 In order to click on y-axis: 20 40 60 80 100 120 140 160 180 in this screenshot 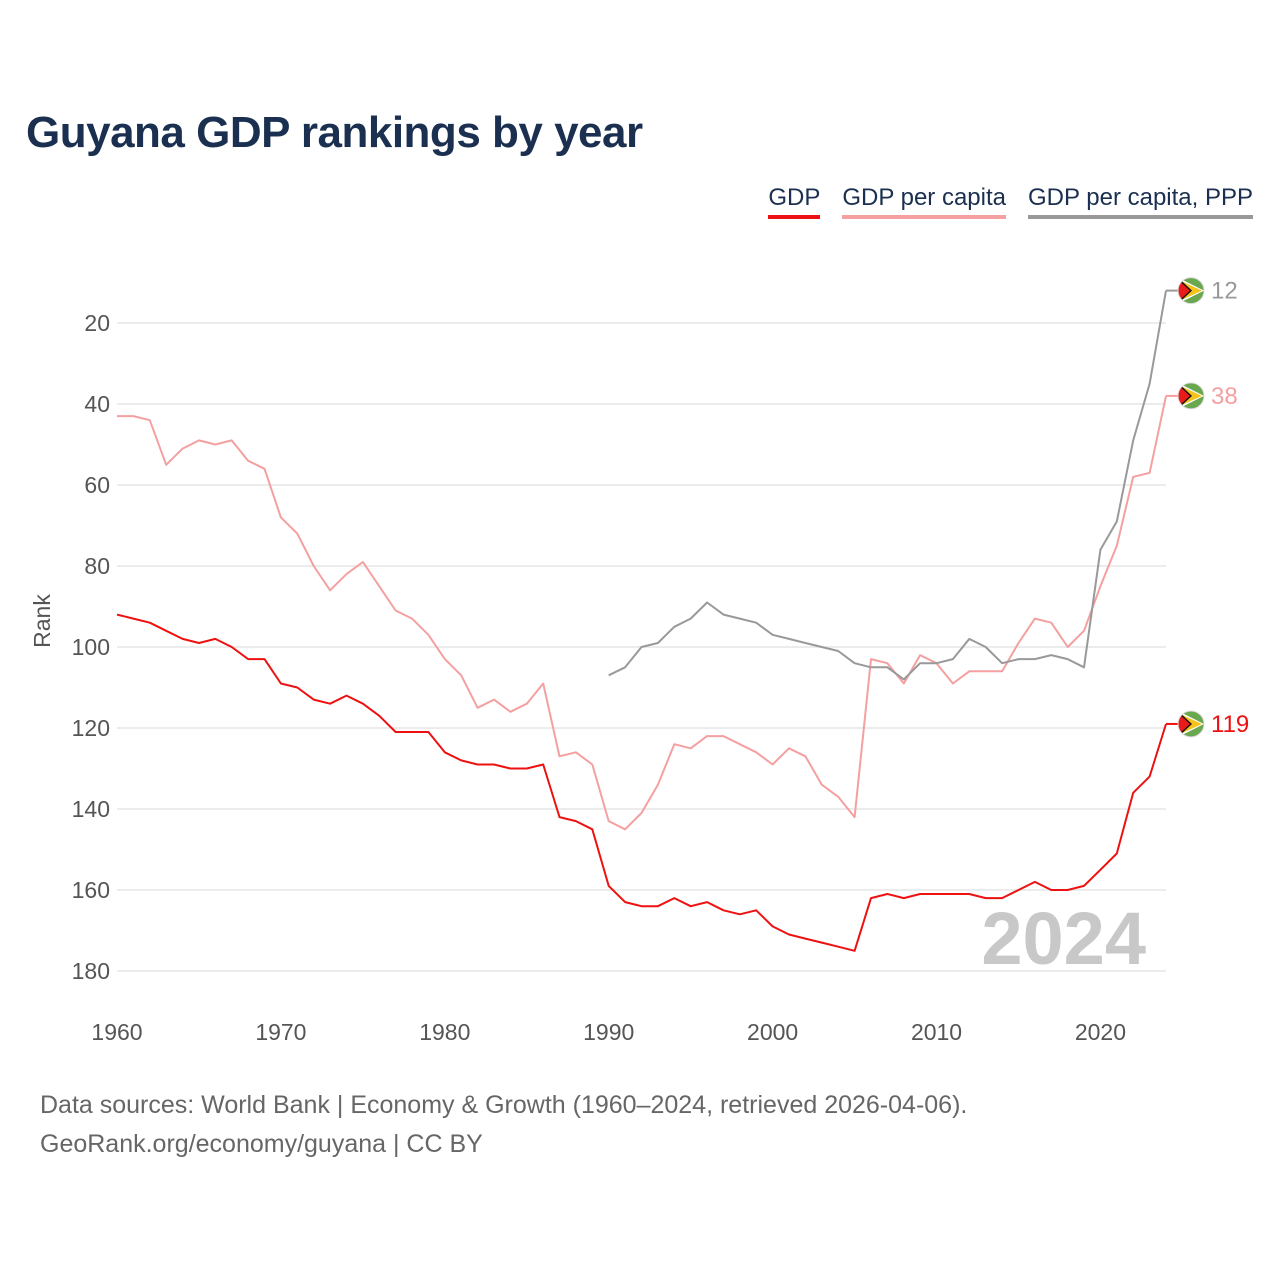, I will do `click(91, 647)`.